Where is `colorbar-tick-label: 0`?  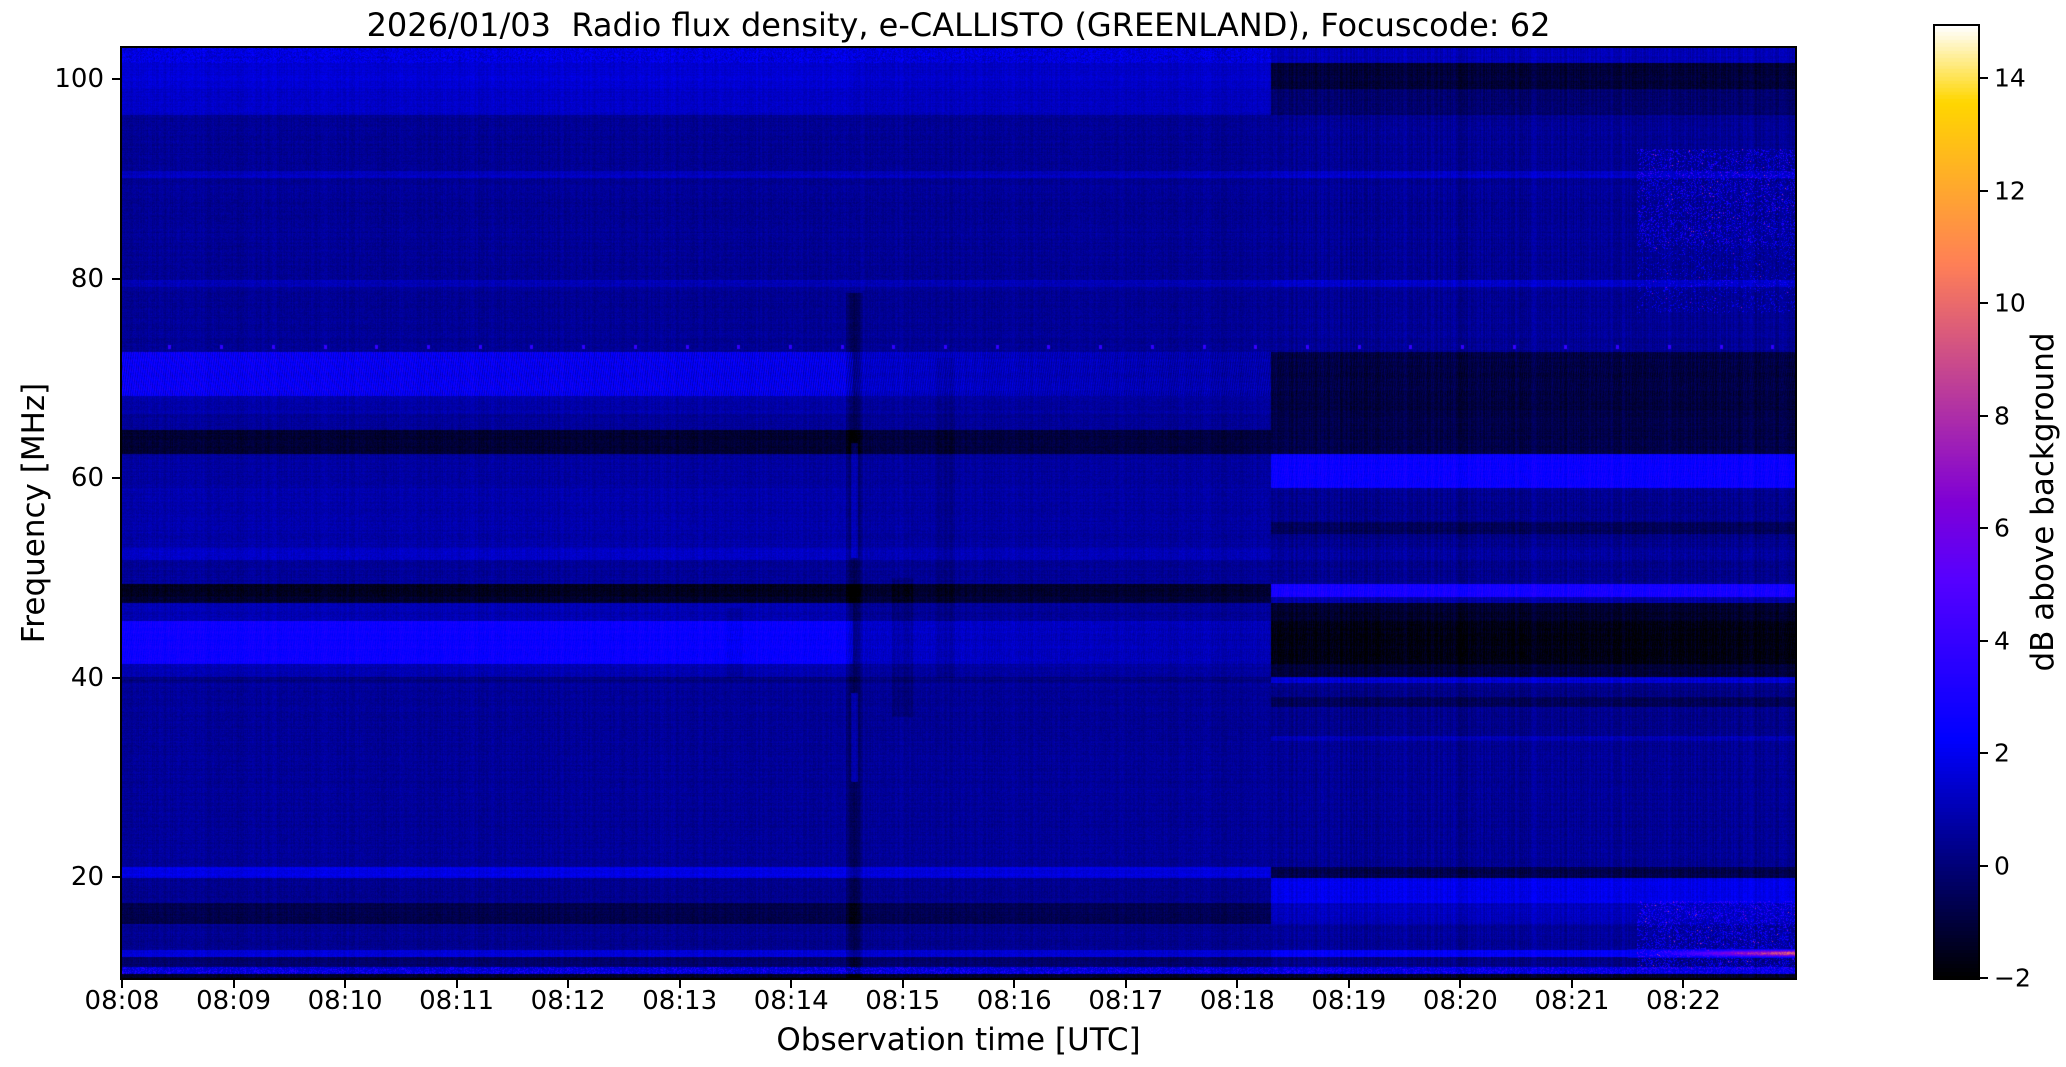 colorbar-tick-label: 0 is located at coordinates (2002, 866).